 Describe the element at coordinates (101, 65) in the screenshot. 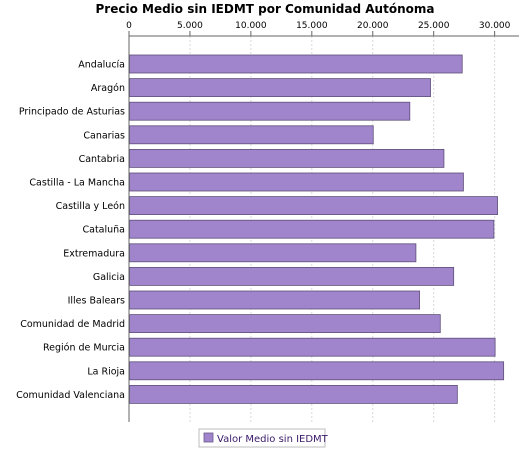

I see `category-label: Andalucía` at that location.